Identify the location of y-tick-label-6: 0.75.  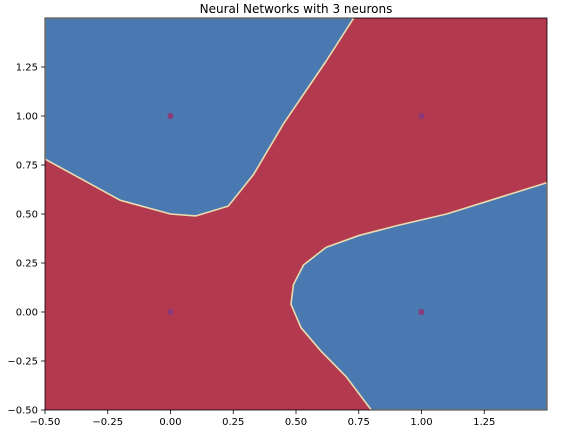
(27, 166).